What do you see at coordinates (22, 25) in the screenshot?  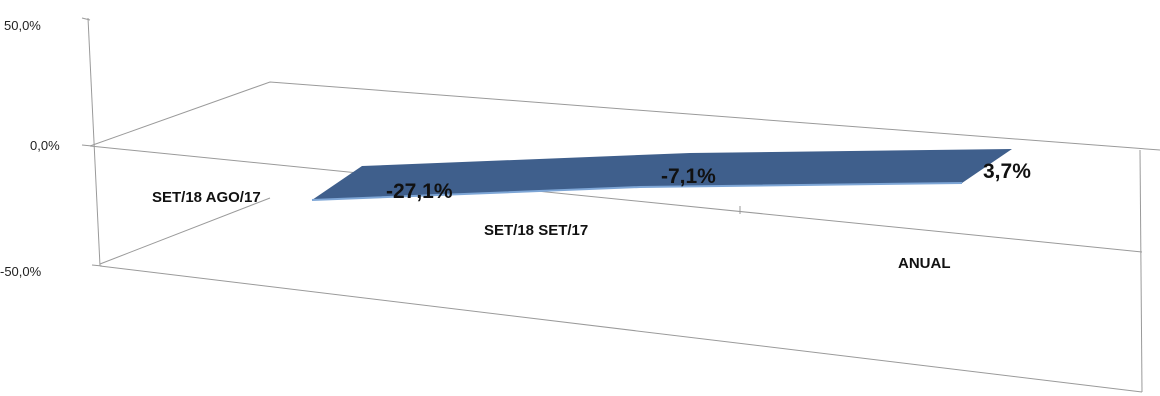 I see `y-tick-label-50: 50,0%` at bounding box center [22, 25].